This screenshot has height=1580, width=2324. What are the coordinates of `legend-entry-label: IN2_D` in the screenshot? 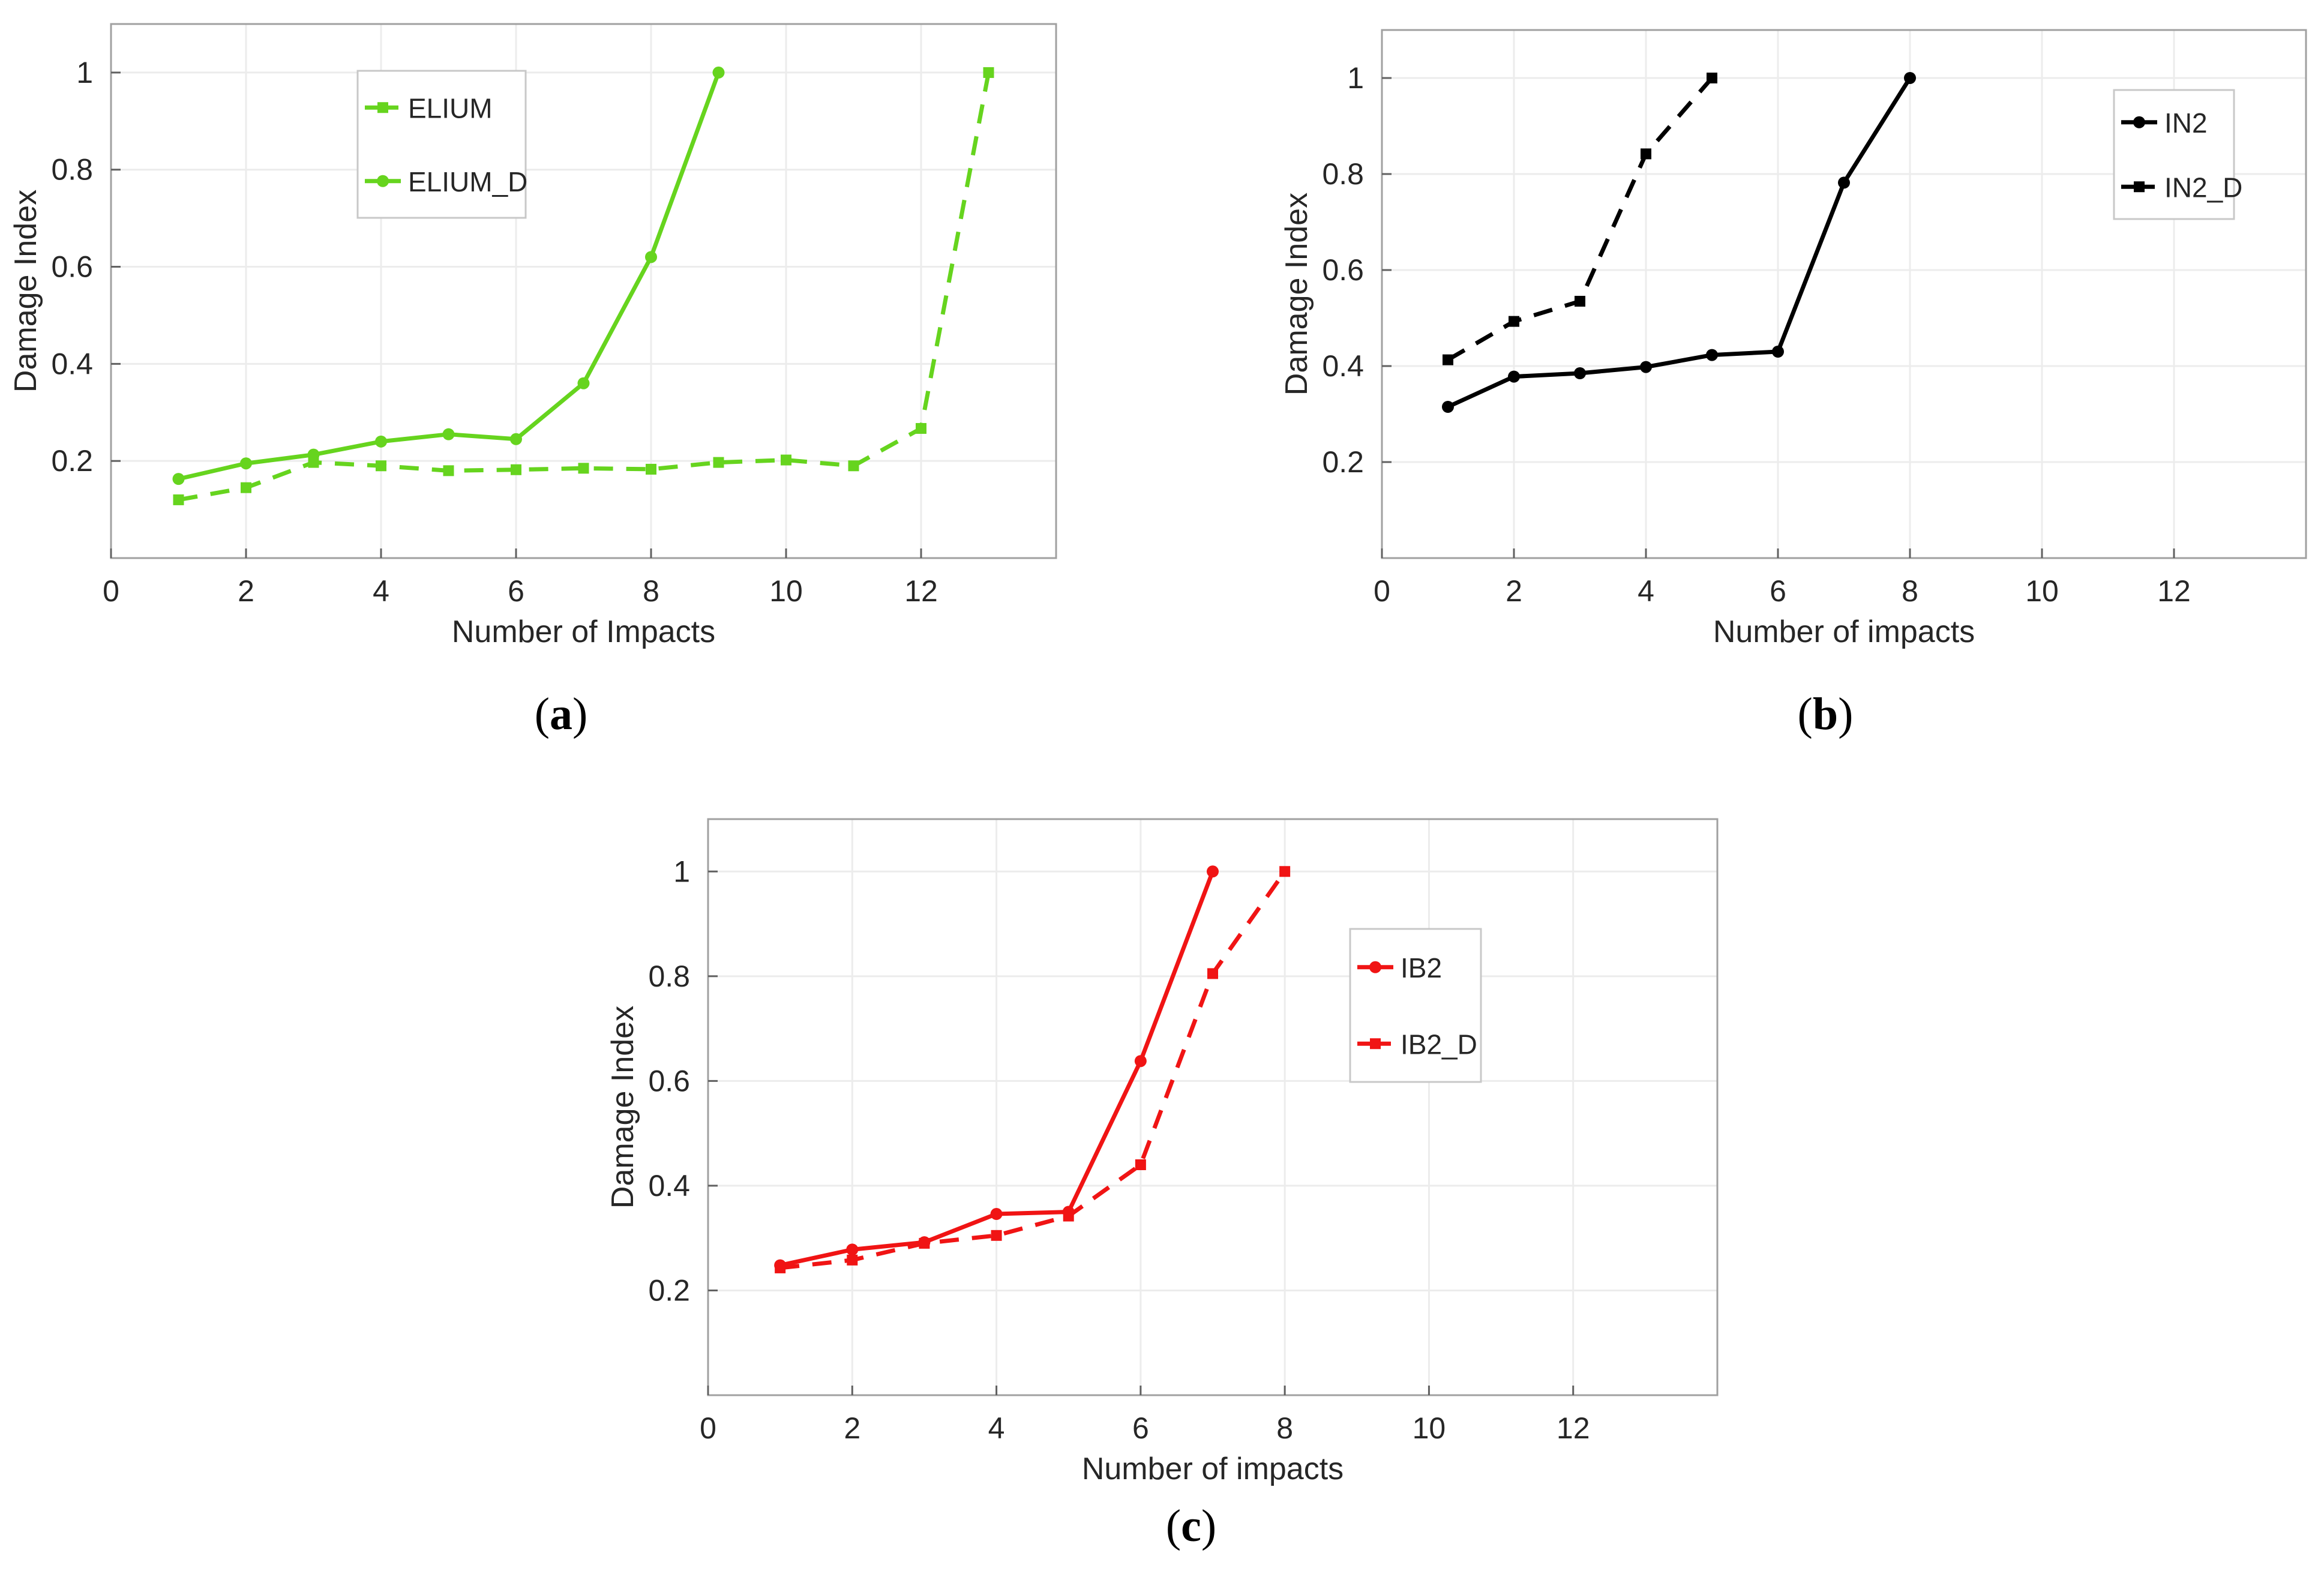 It's located at (2203, 187).